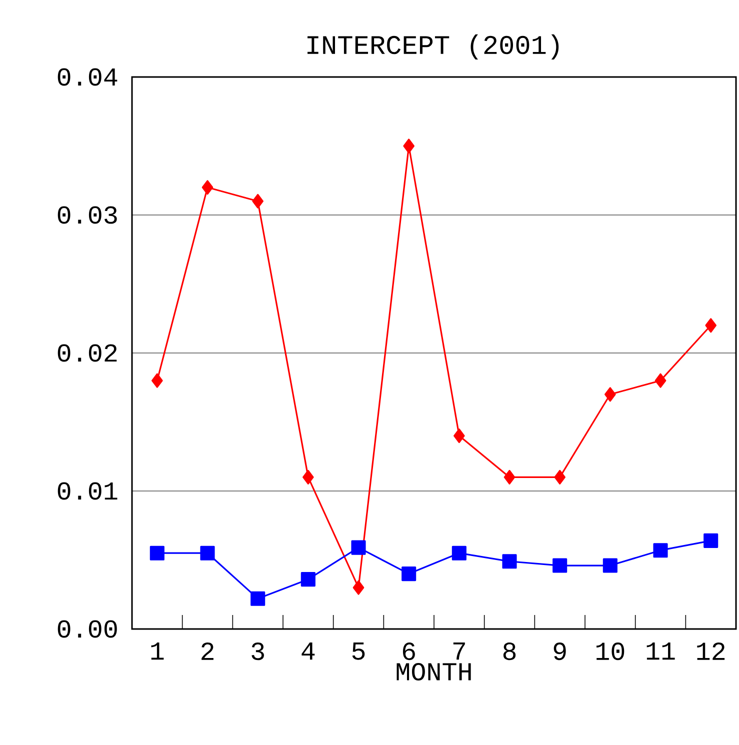  What do you see at coordinates (509, 651) in the screenshot?
I see `x-tick-label: 8` at bounding box center [509, 651].